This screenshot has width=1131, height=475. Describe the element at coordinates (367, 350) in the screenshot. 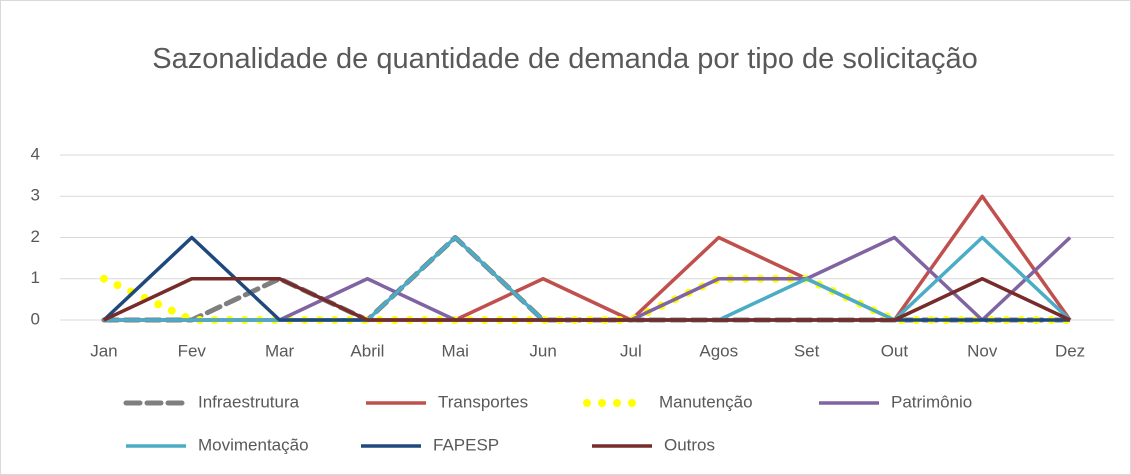

I see `x-tick-label: Abril` at that location.